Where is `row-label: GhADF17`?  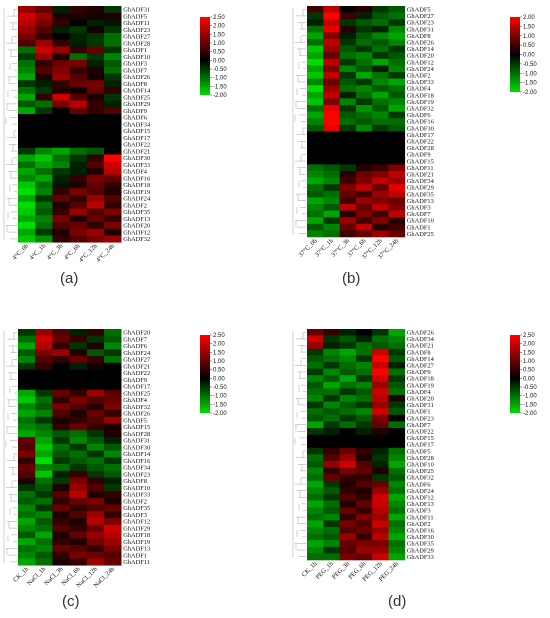 row-label: GhADF17 is located at coordinates (421, 135).